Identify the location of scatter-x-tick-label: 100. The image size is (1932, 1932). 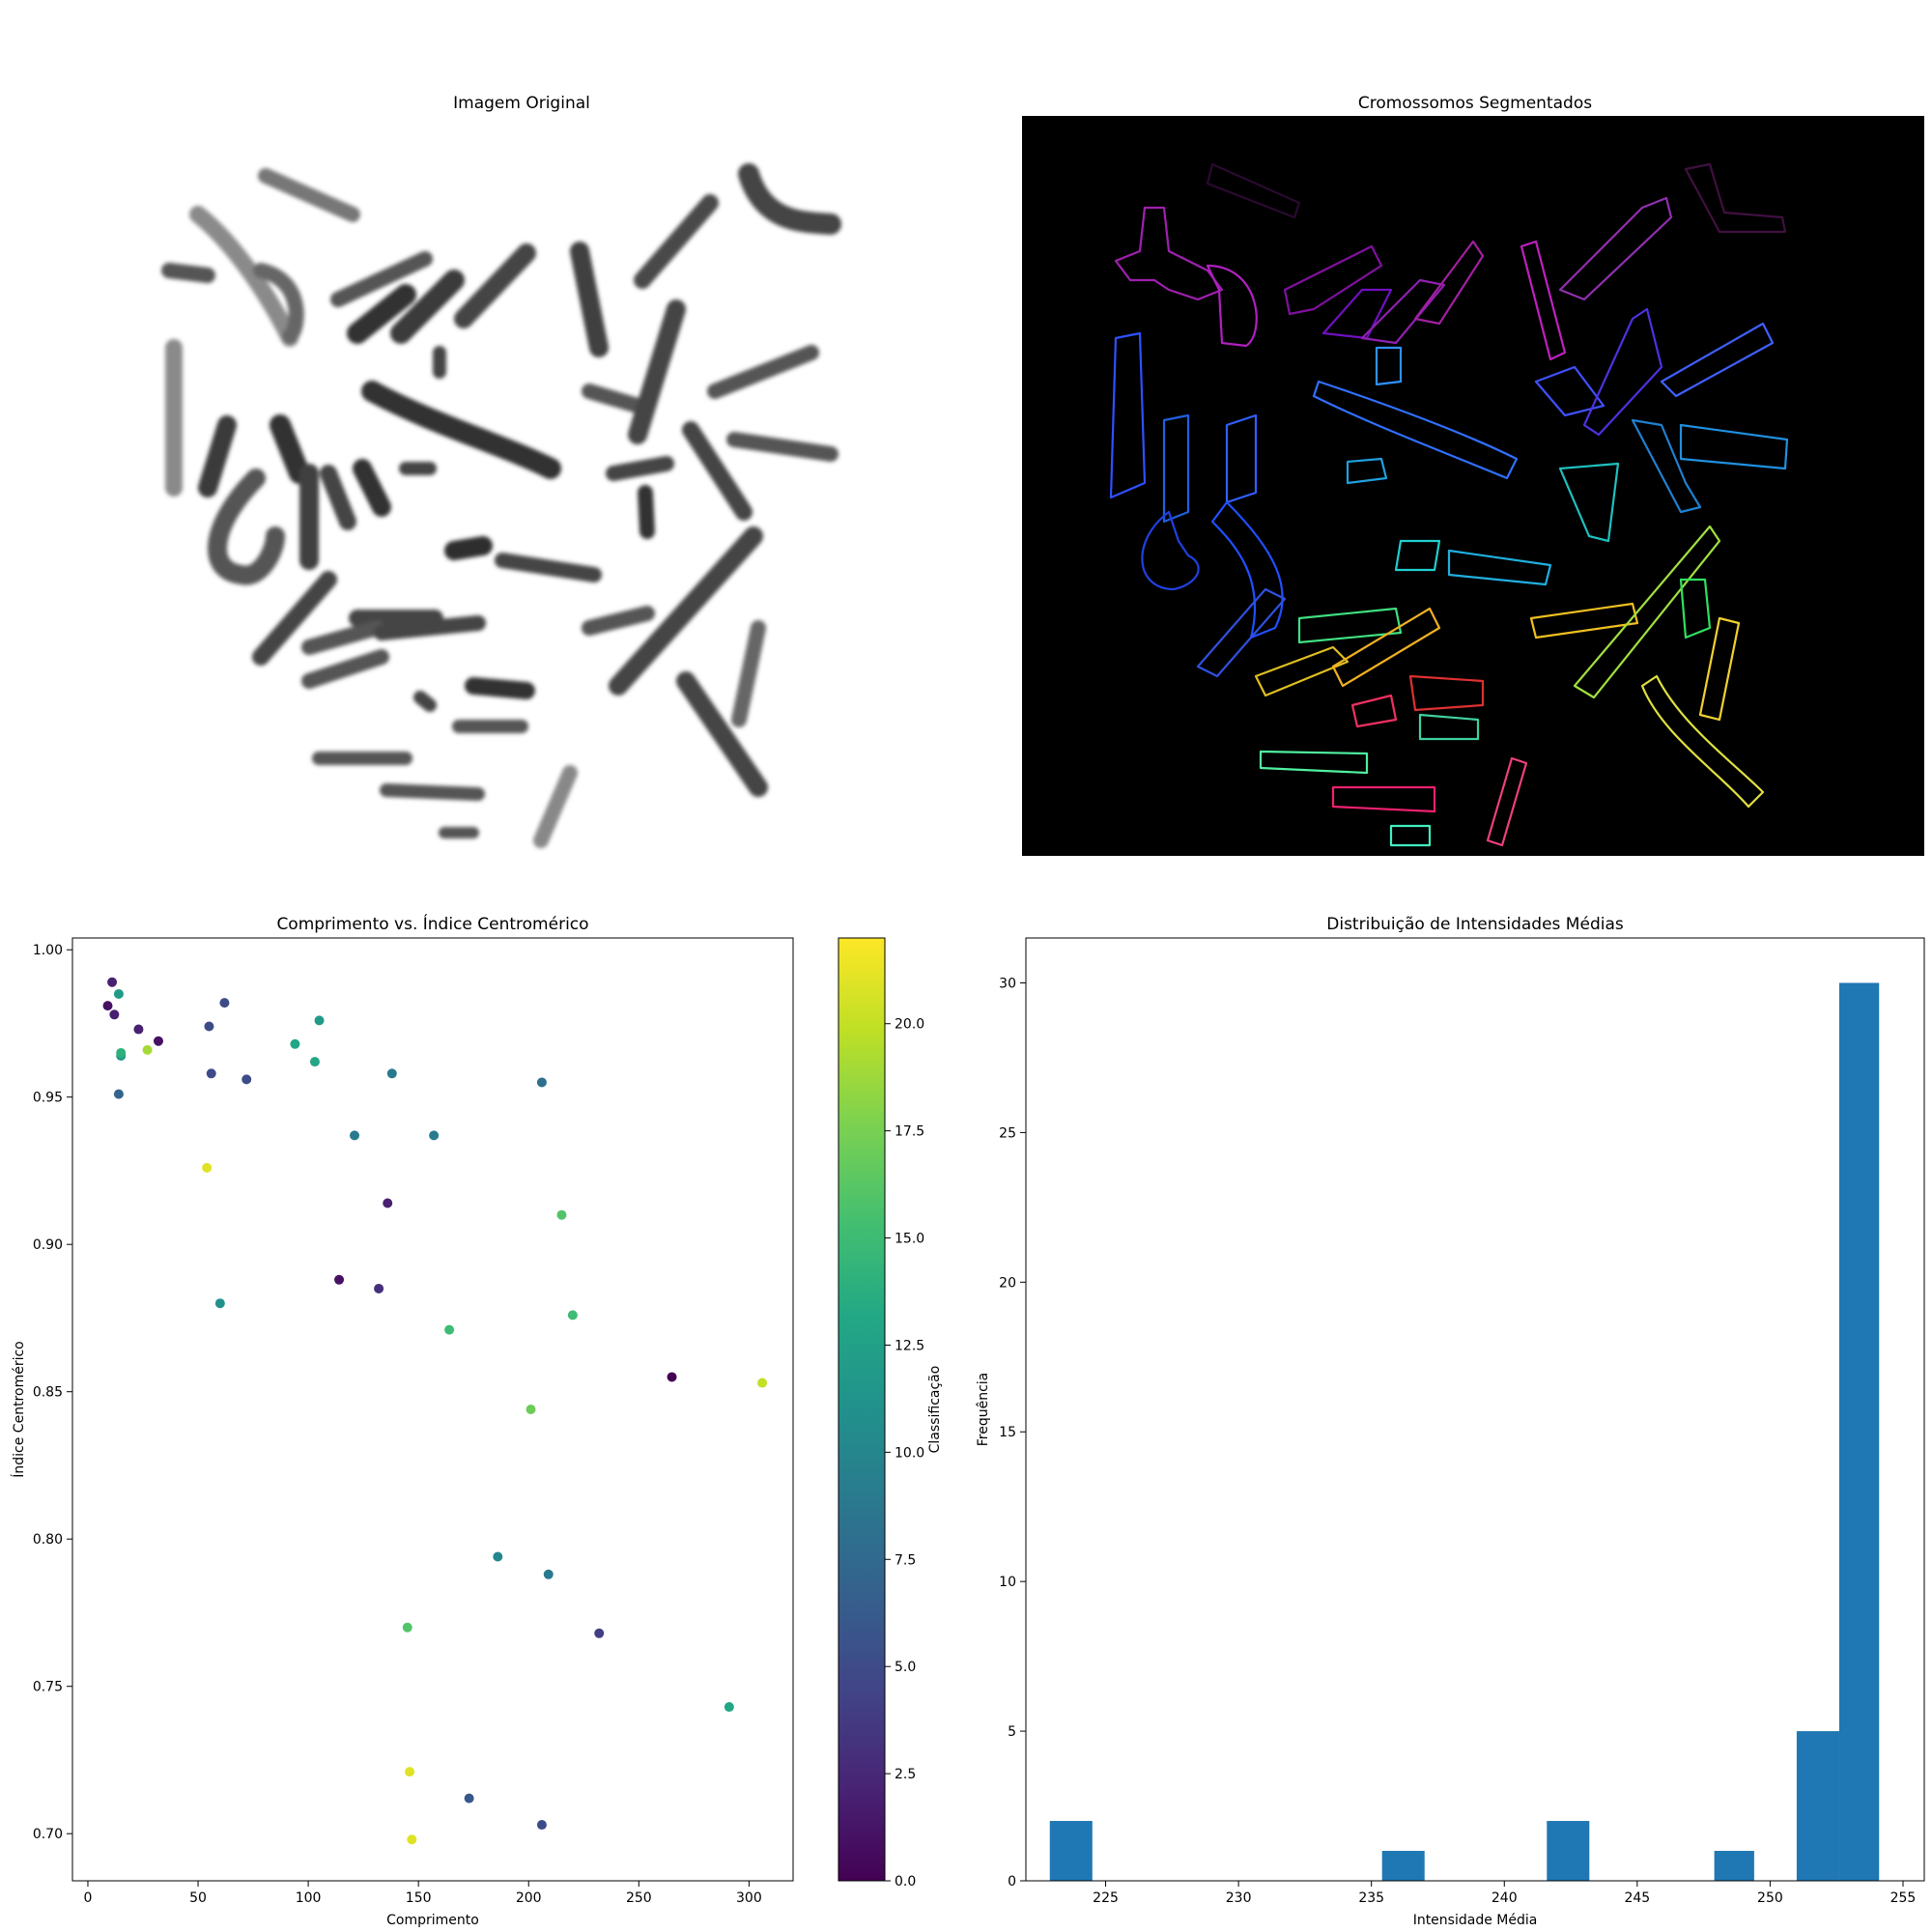
(309, 1898).